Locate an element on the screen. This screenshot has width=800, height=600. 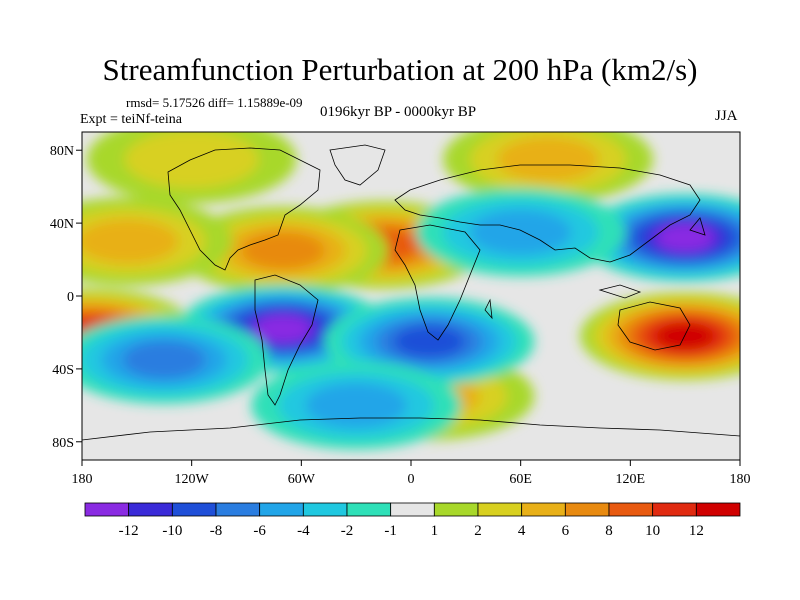
colorbar-label: 8 is located at coordinates (609, 531).